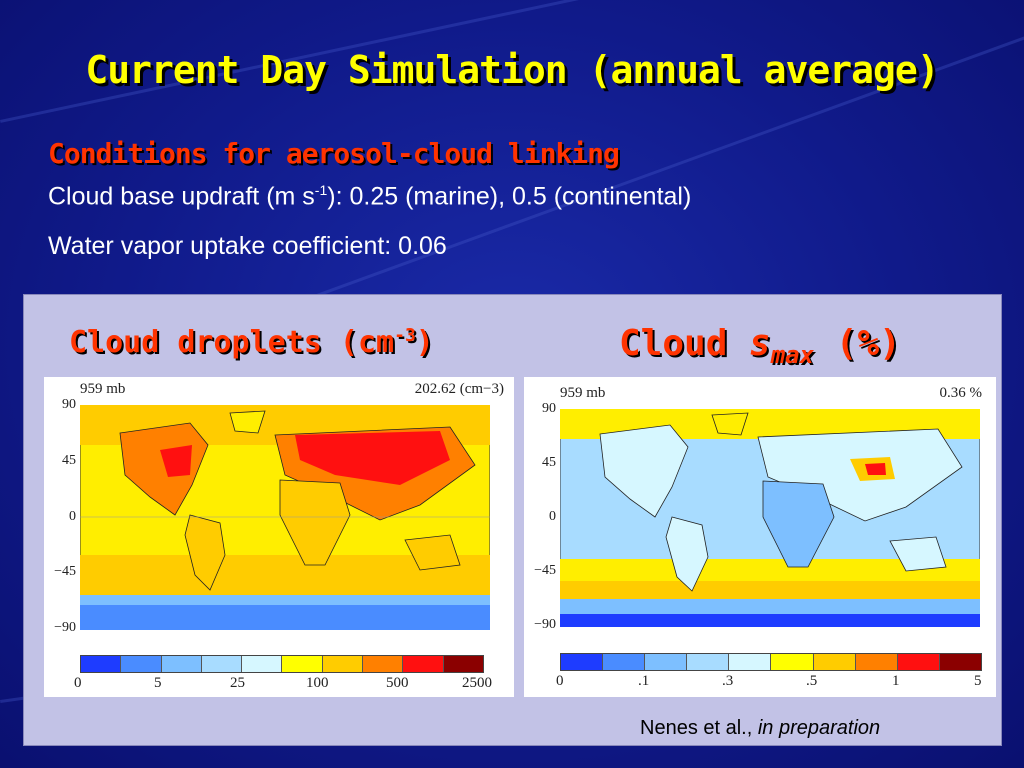 The image size is (1024, 768). Describe the element at coordinates (232, 342) in the screenshot. I see `left-title-main: Cloud droplets (cm` at that location.